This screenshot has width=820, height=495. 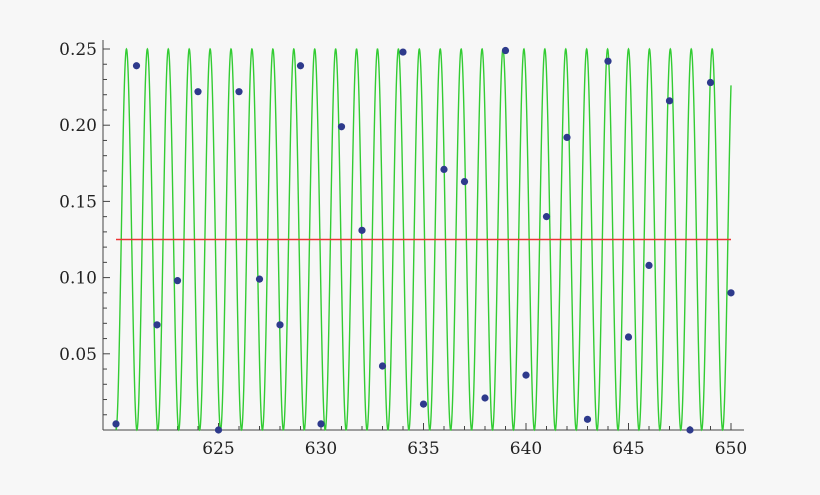 I want to click on x-tick-label: 625, so click(x=218, y=449).